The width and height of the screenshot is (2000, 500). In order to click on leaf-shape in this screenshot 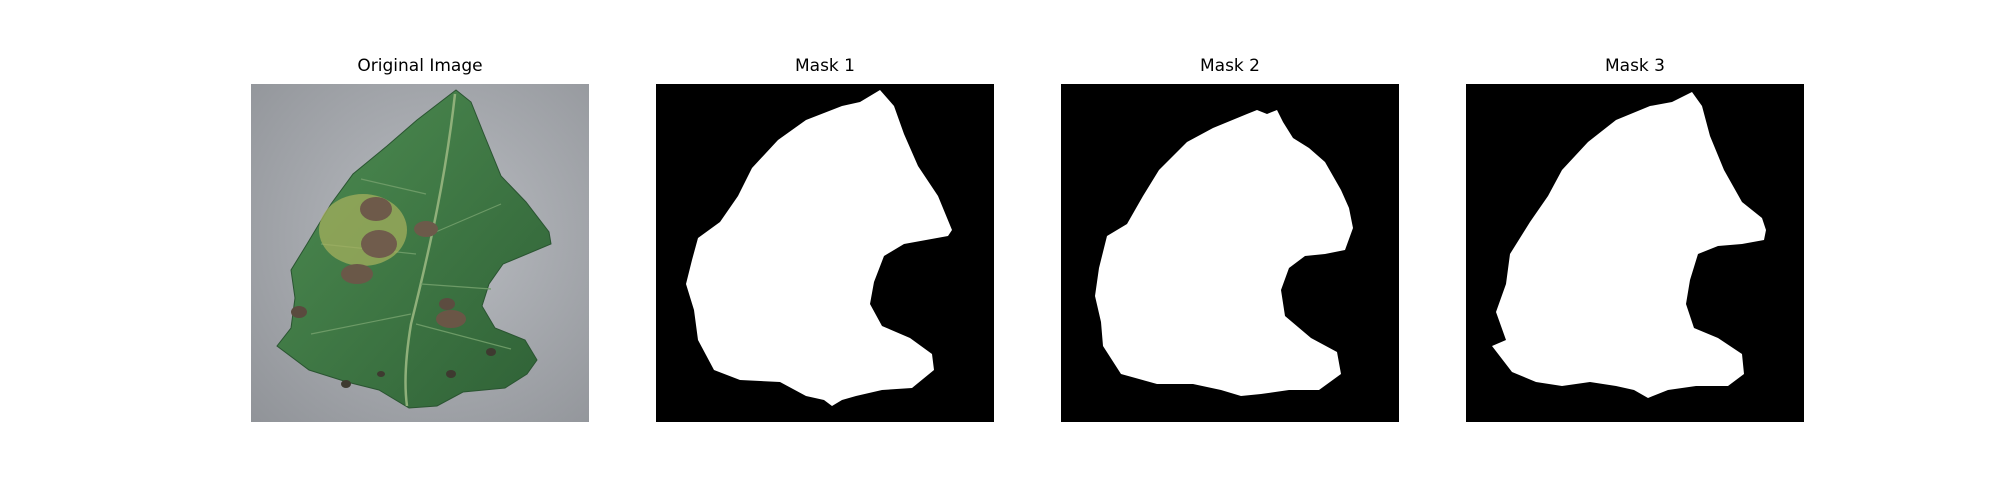, I will do `click(414, 249)`.